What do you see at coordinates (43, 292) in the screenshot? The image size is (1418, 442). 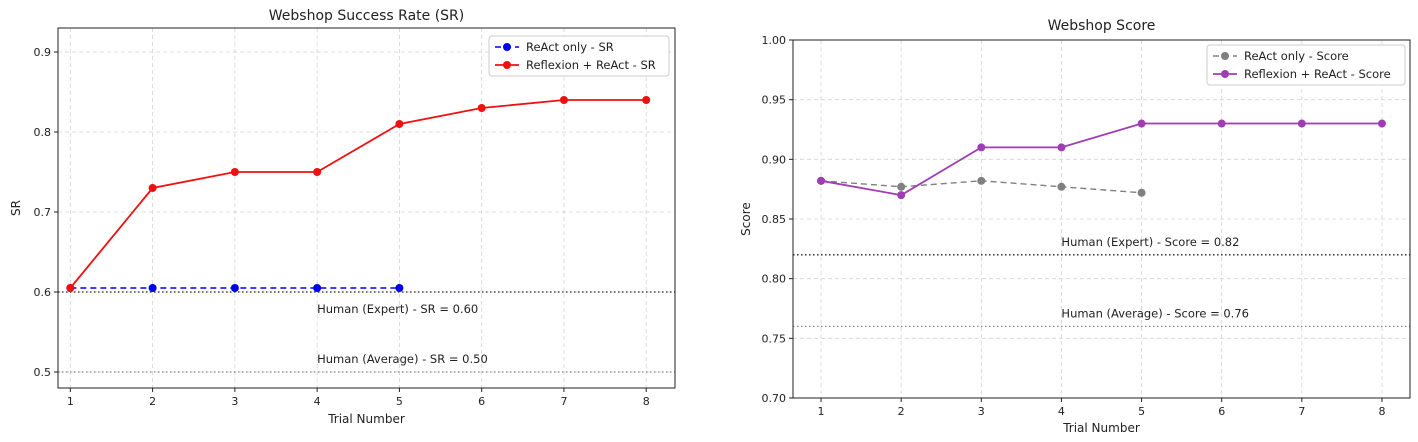 I see `y-tick-label: 0.6` at bounding box center [43, 292].